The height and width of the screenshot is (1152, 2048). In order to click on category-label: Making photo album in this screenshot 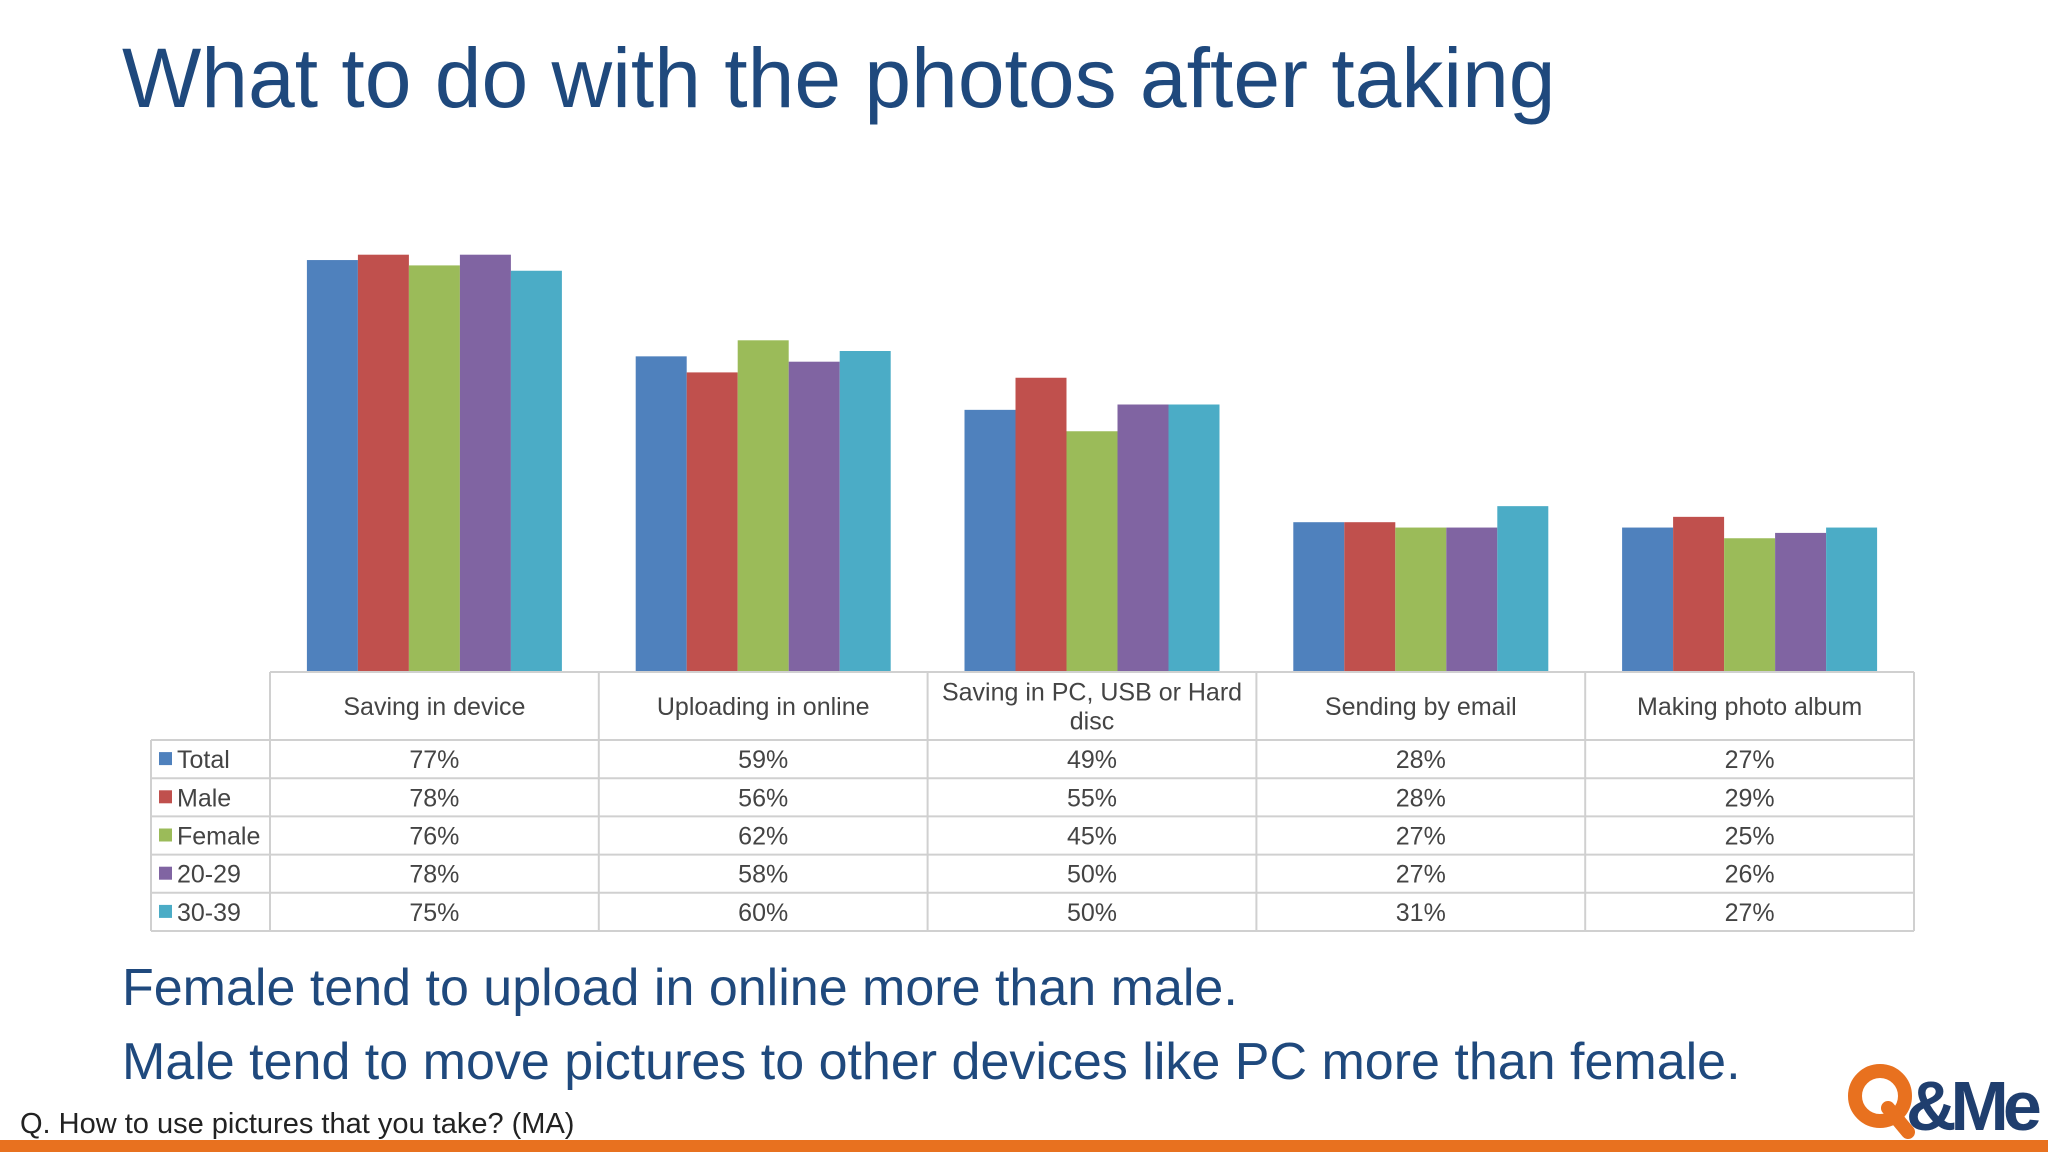, I will do `click(1749, 707)`.